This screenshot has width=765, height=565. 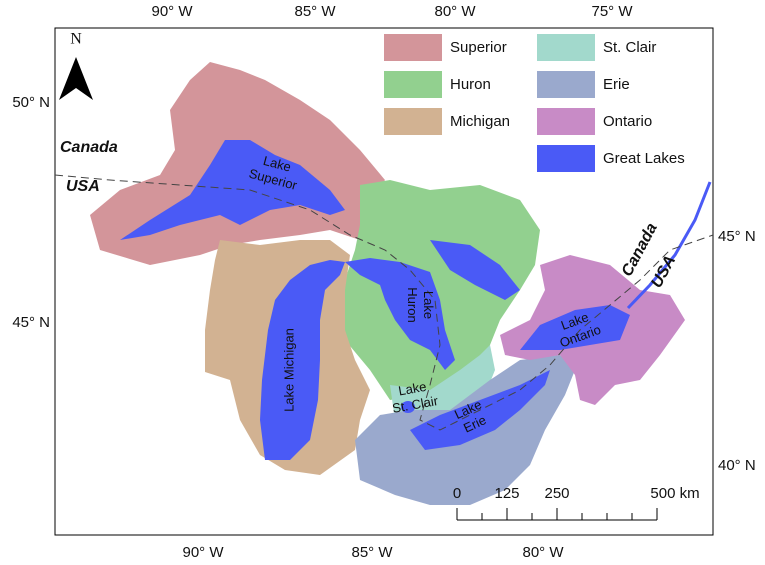 I want to click on legend-label: Erie, so click(x=616, y=84).